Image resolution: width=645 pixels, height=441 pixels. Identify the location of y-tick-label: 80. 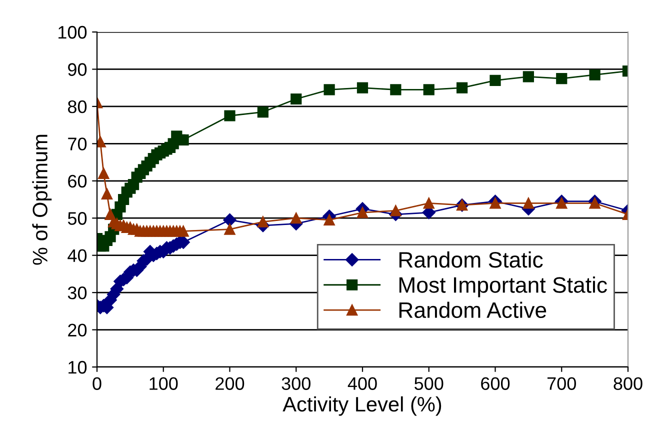
(77, 107).